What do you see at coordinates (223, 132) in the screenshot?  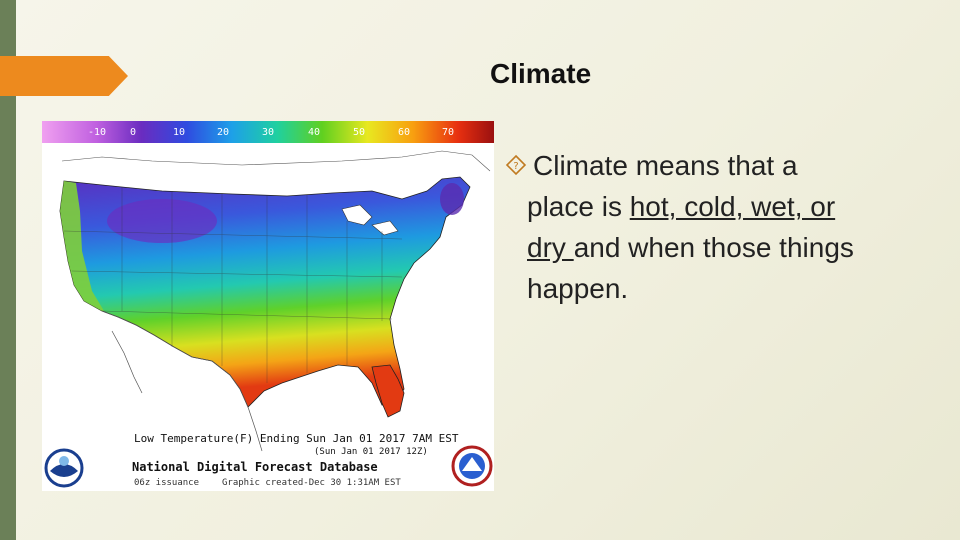 I see `legend-tick: 20` at bounding box center [223, 132].